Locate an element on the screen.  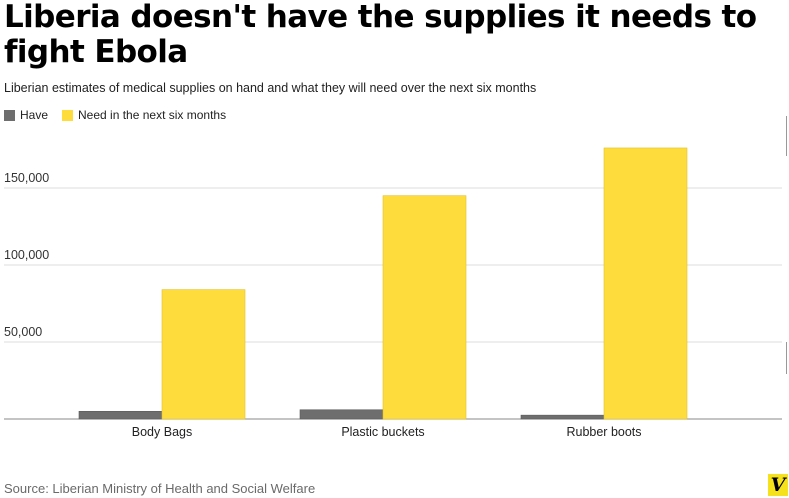
legend-swatch-need is located at coordinates (68, 115).